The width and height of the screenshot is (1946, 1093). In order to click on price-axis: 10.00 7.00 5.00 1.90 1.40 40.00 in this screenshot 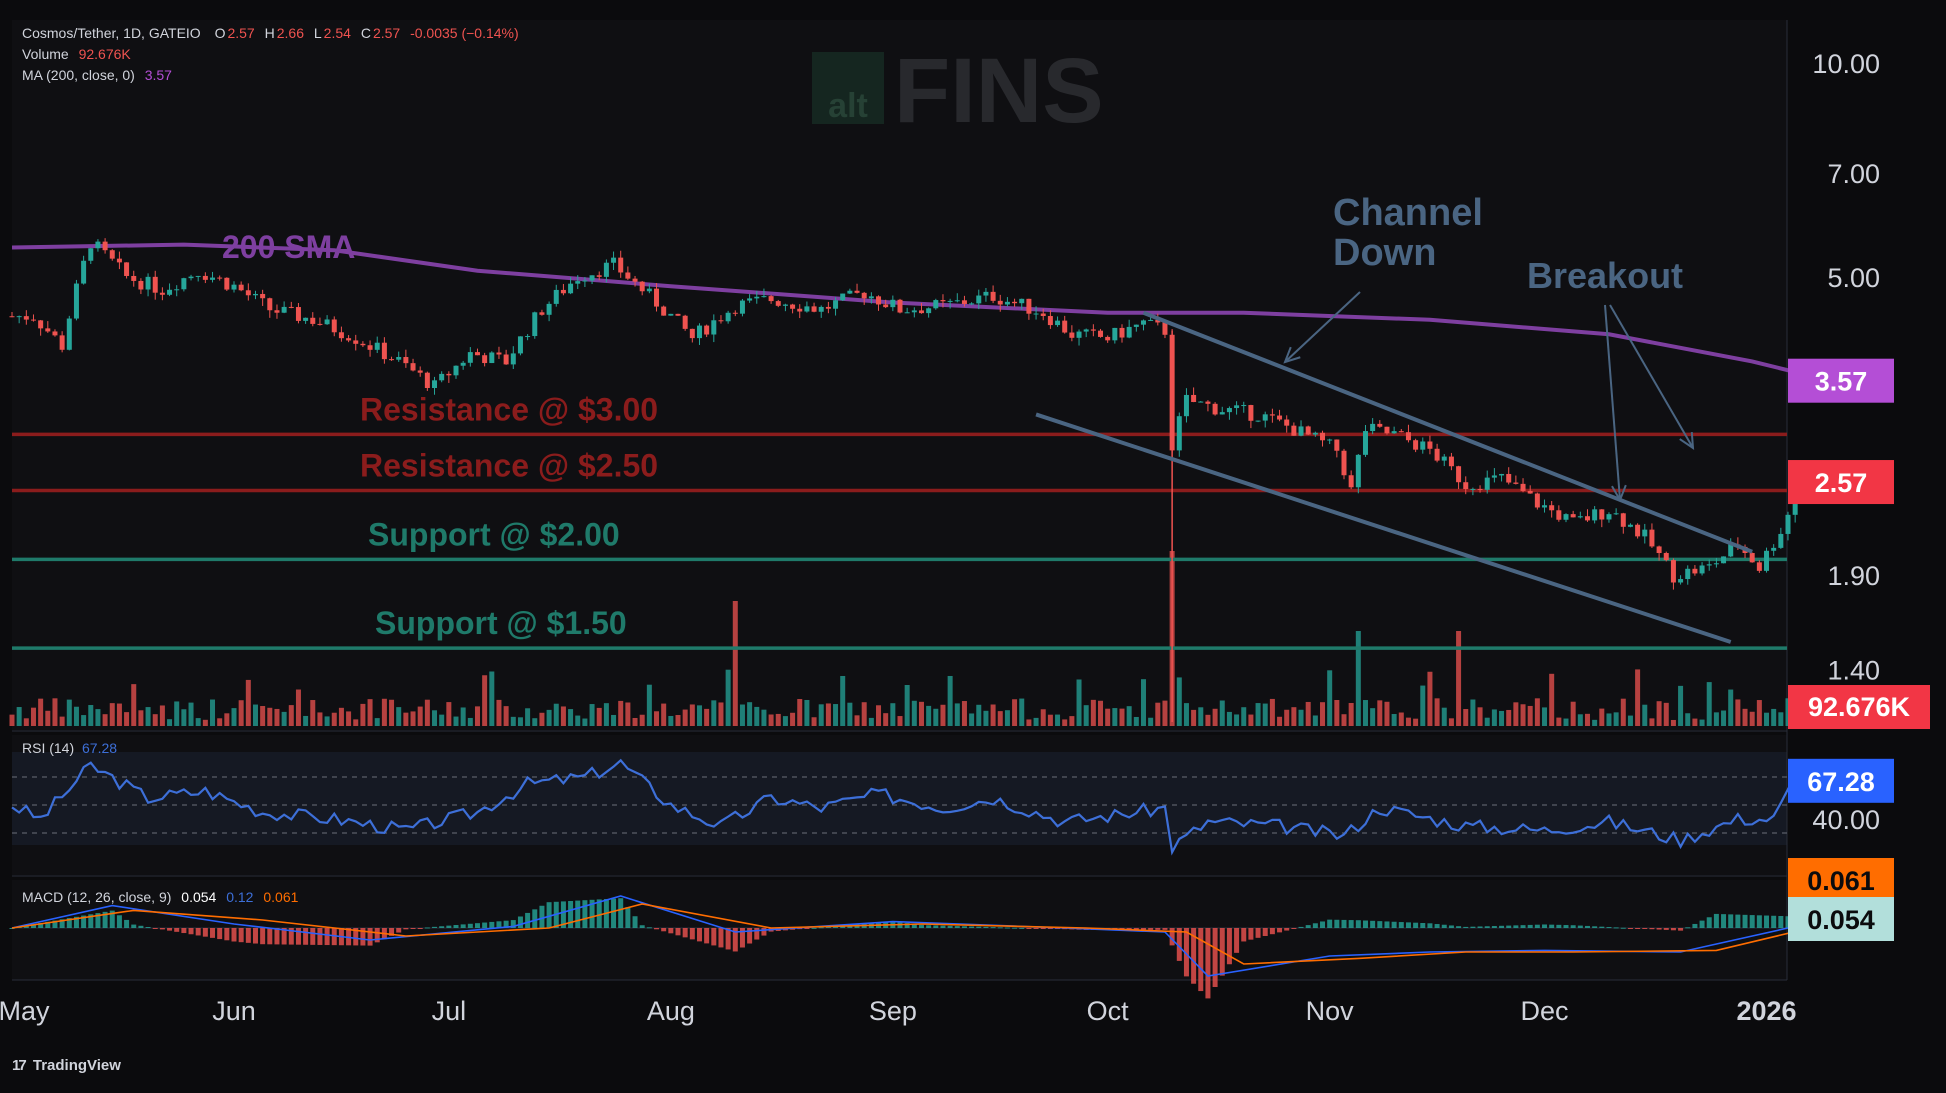, I will do `click(1846, 442)`.